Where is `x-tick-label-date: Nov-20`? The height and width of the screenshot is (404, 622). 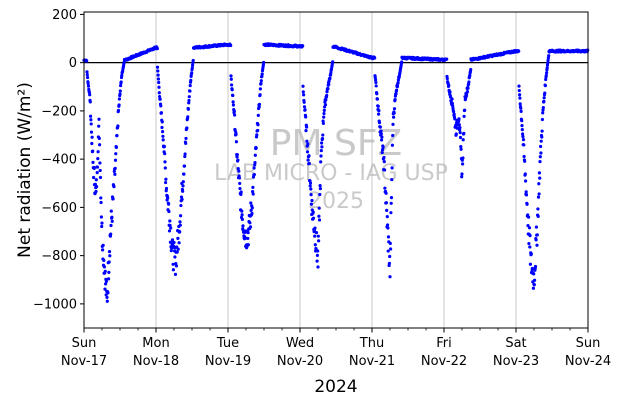
x-tick-label-date: Nov-20 is located at coordinates (300, 361).